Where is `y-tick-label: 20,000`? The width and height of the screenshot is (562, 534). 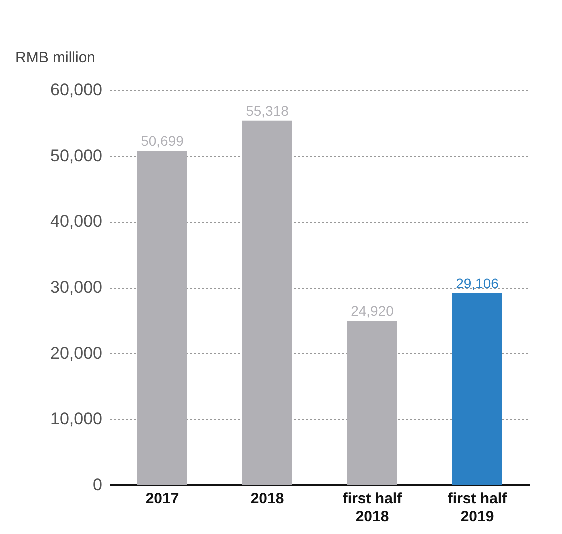 y-tick-label: 20,000 is located at coordinates (76, 353).